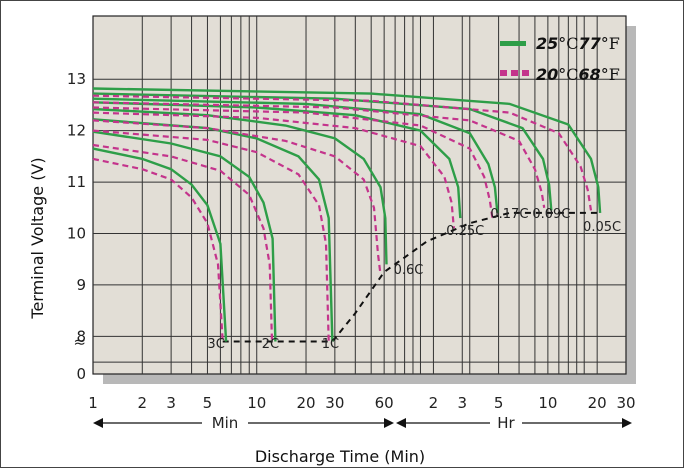  I want to click on y-break-symbol: ≈, so click(79, 342).